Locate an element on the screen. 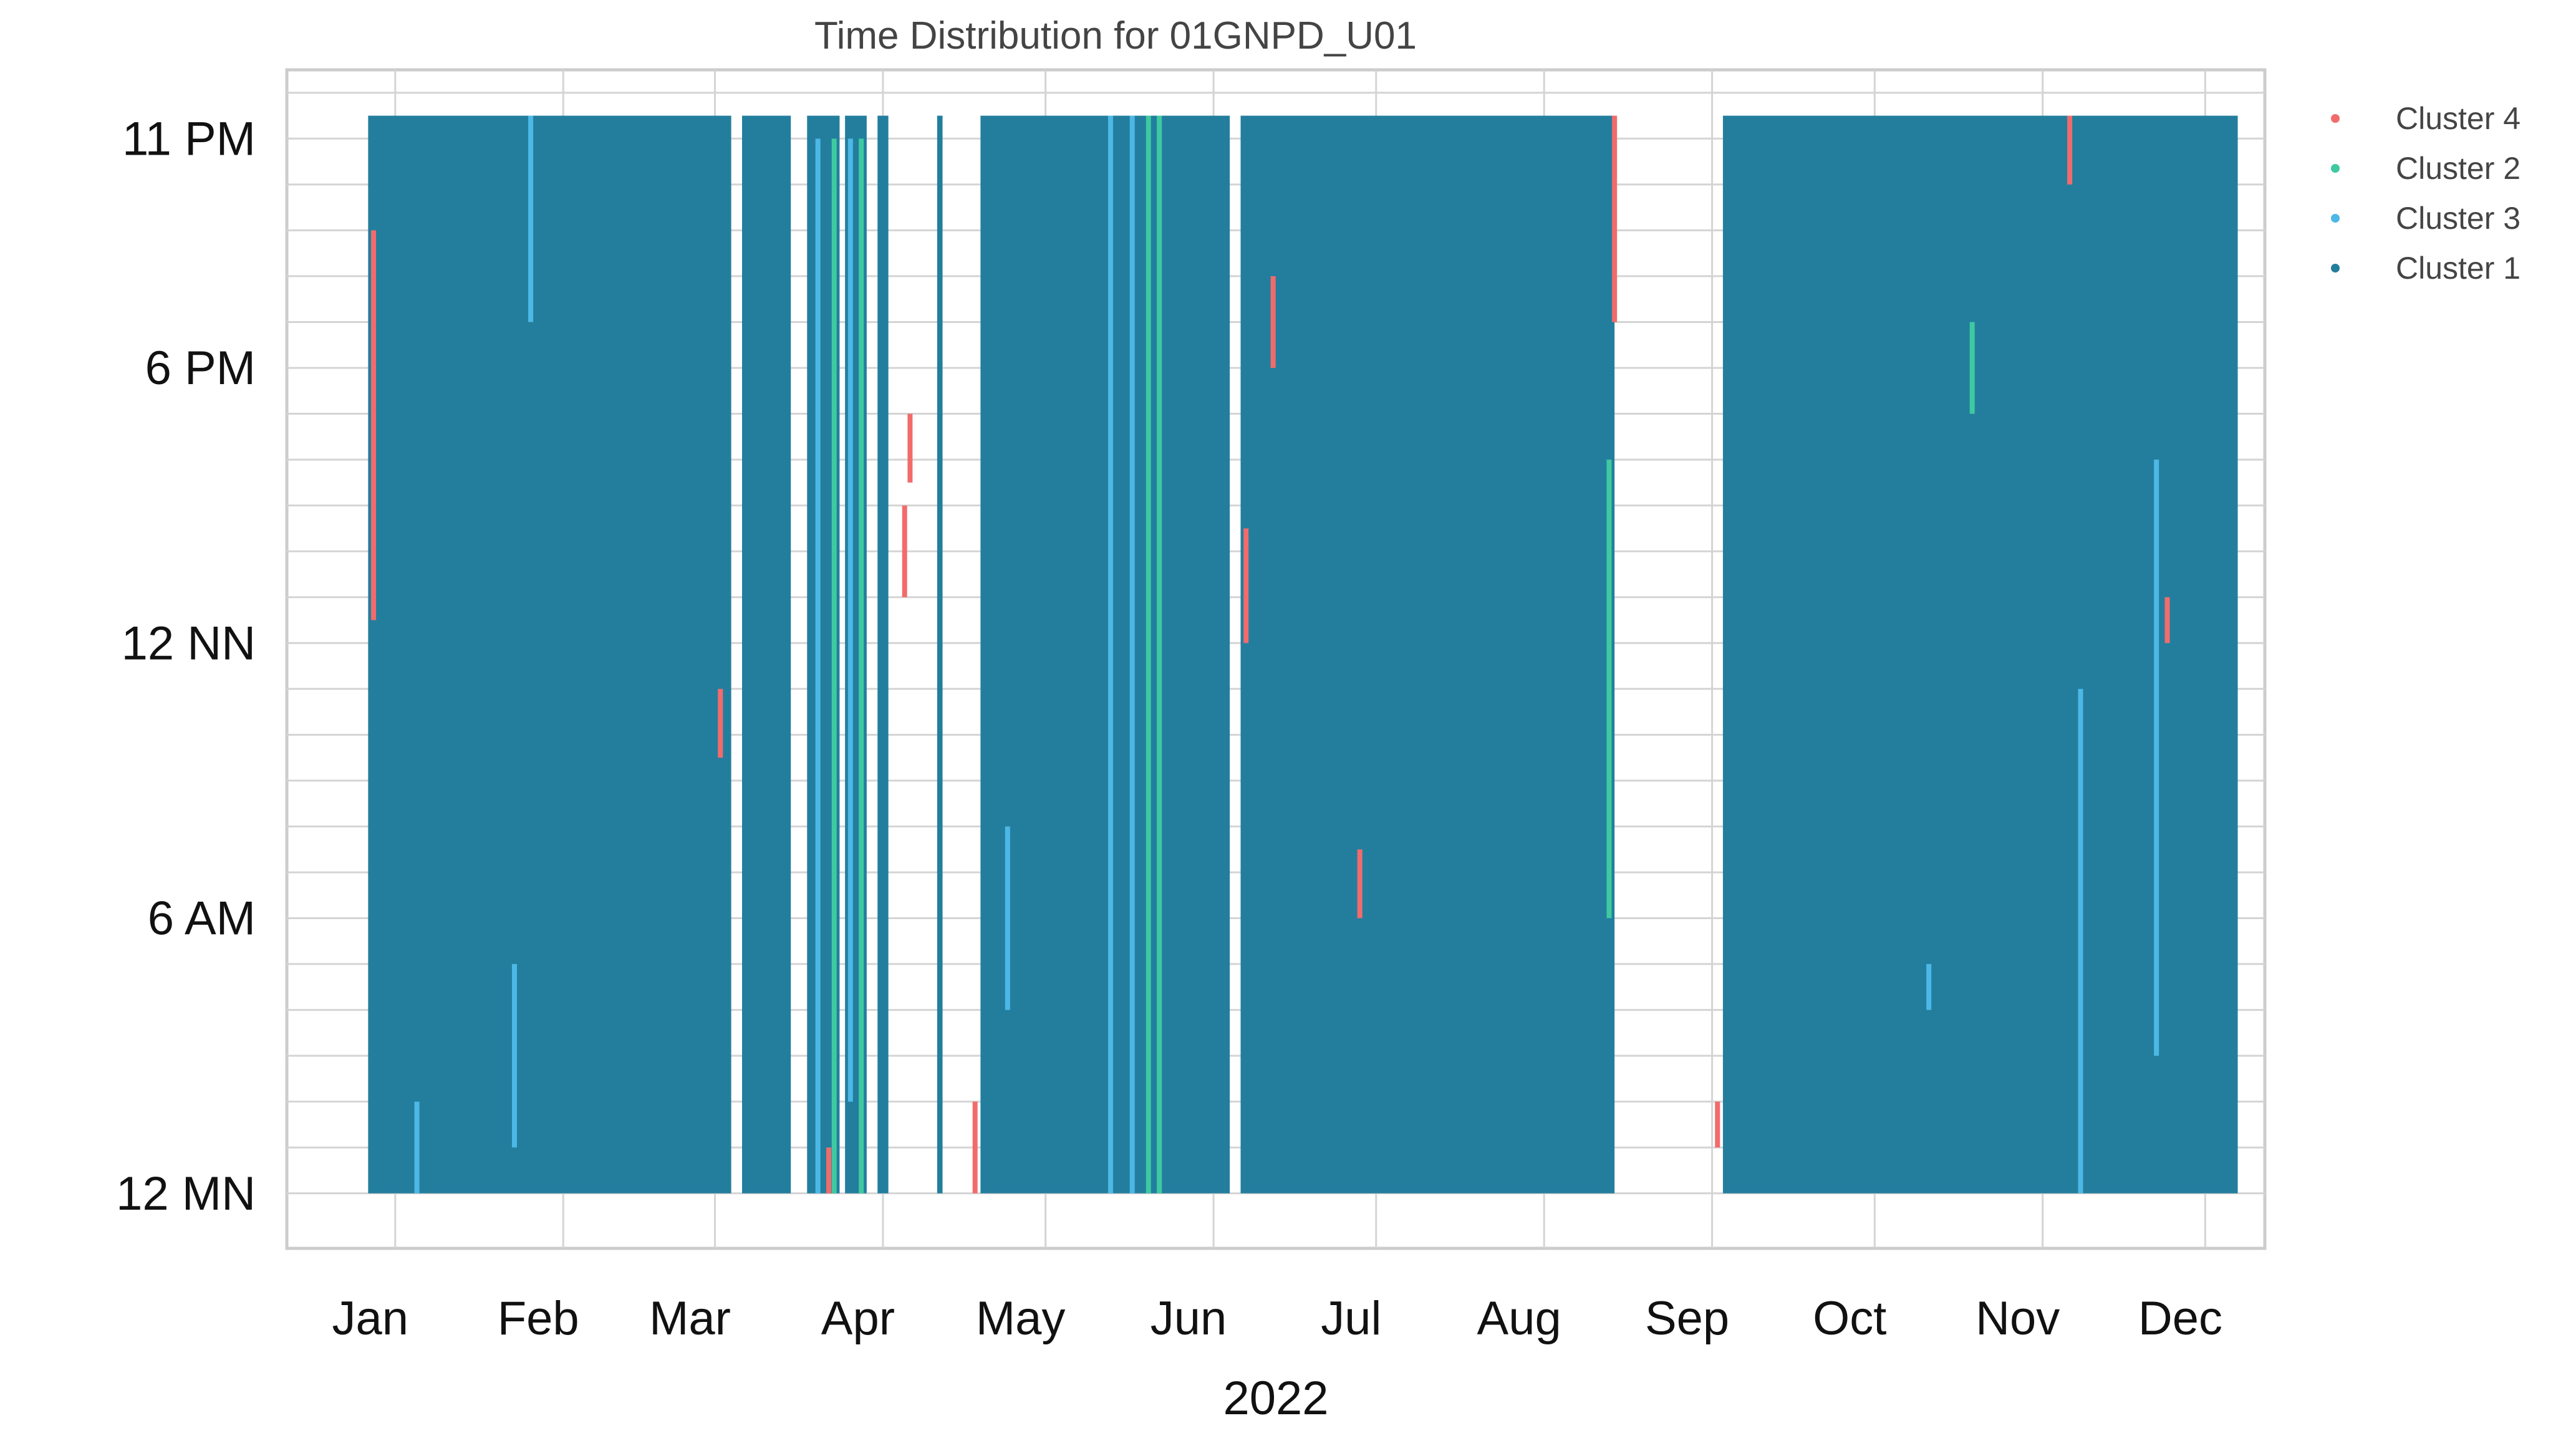 The image size is (2576, 1456). legend-label: Cluster 3 is located at coordinates (2458, 218).